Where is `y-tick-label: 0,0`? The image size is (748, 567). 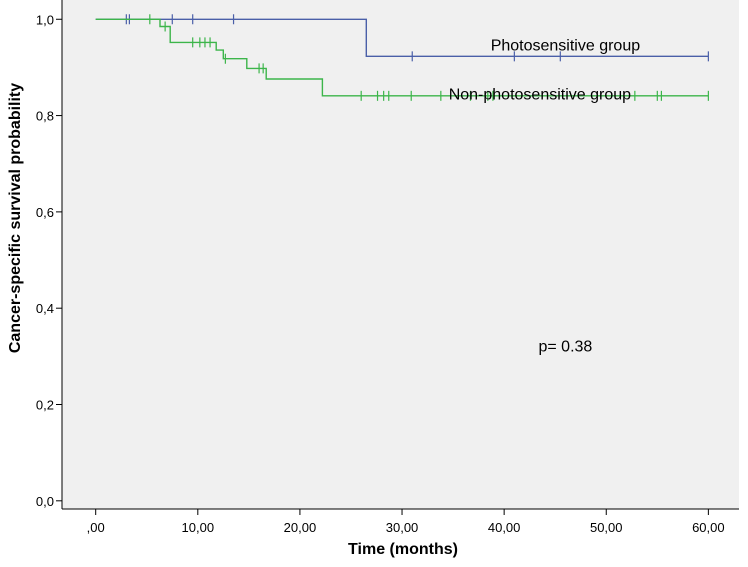
y-tick-label: 0,0 is located at coordinates (45, 501).